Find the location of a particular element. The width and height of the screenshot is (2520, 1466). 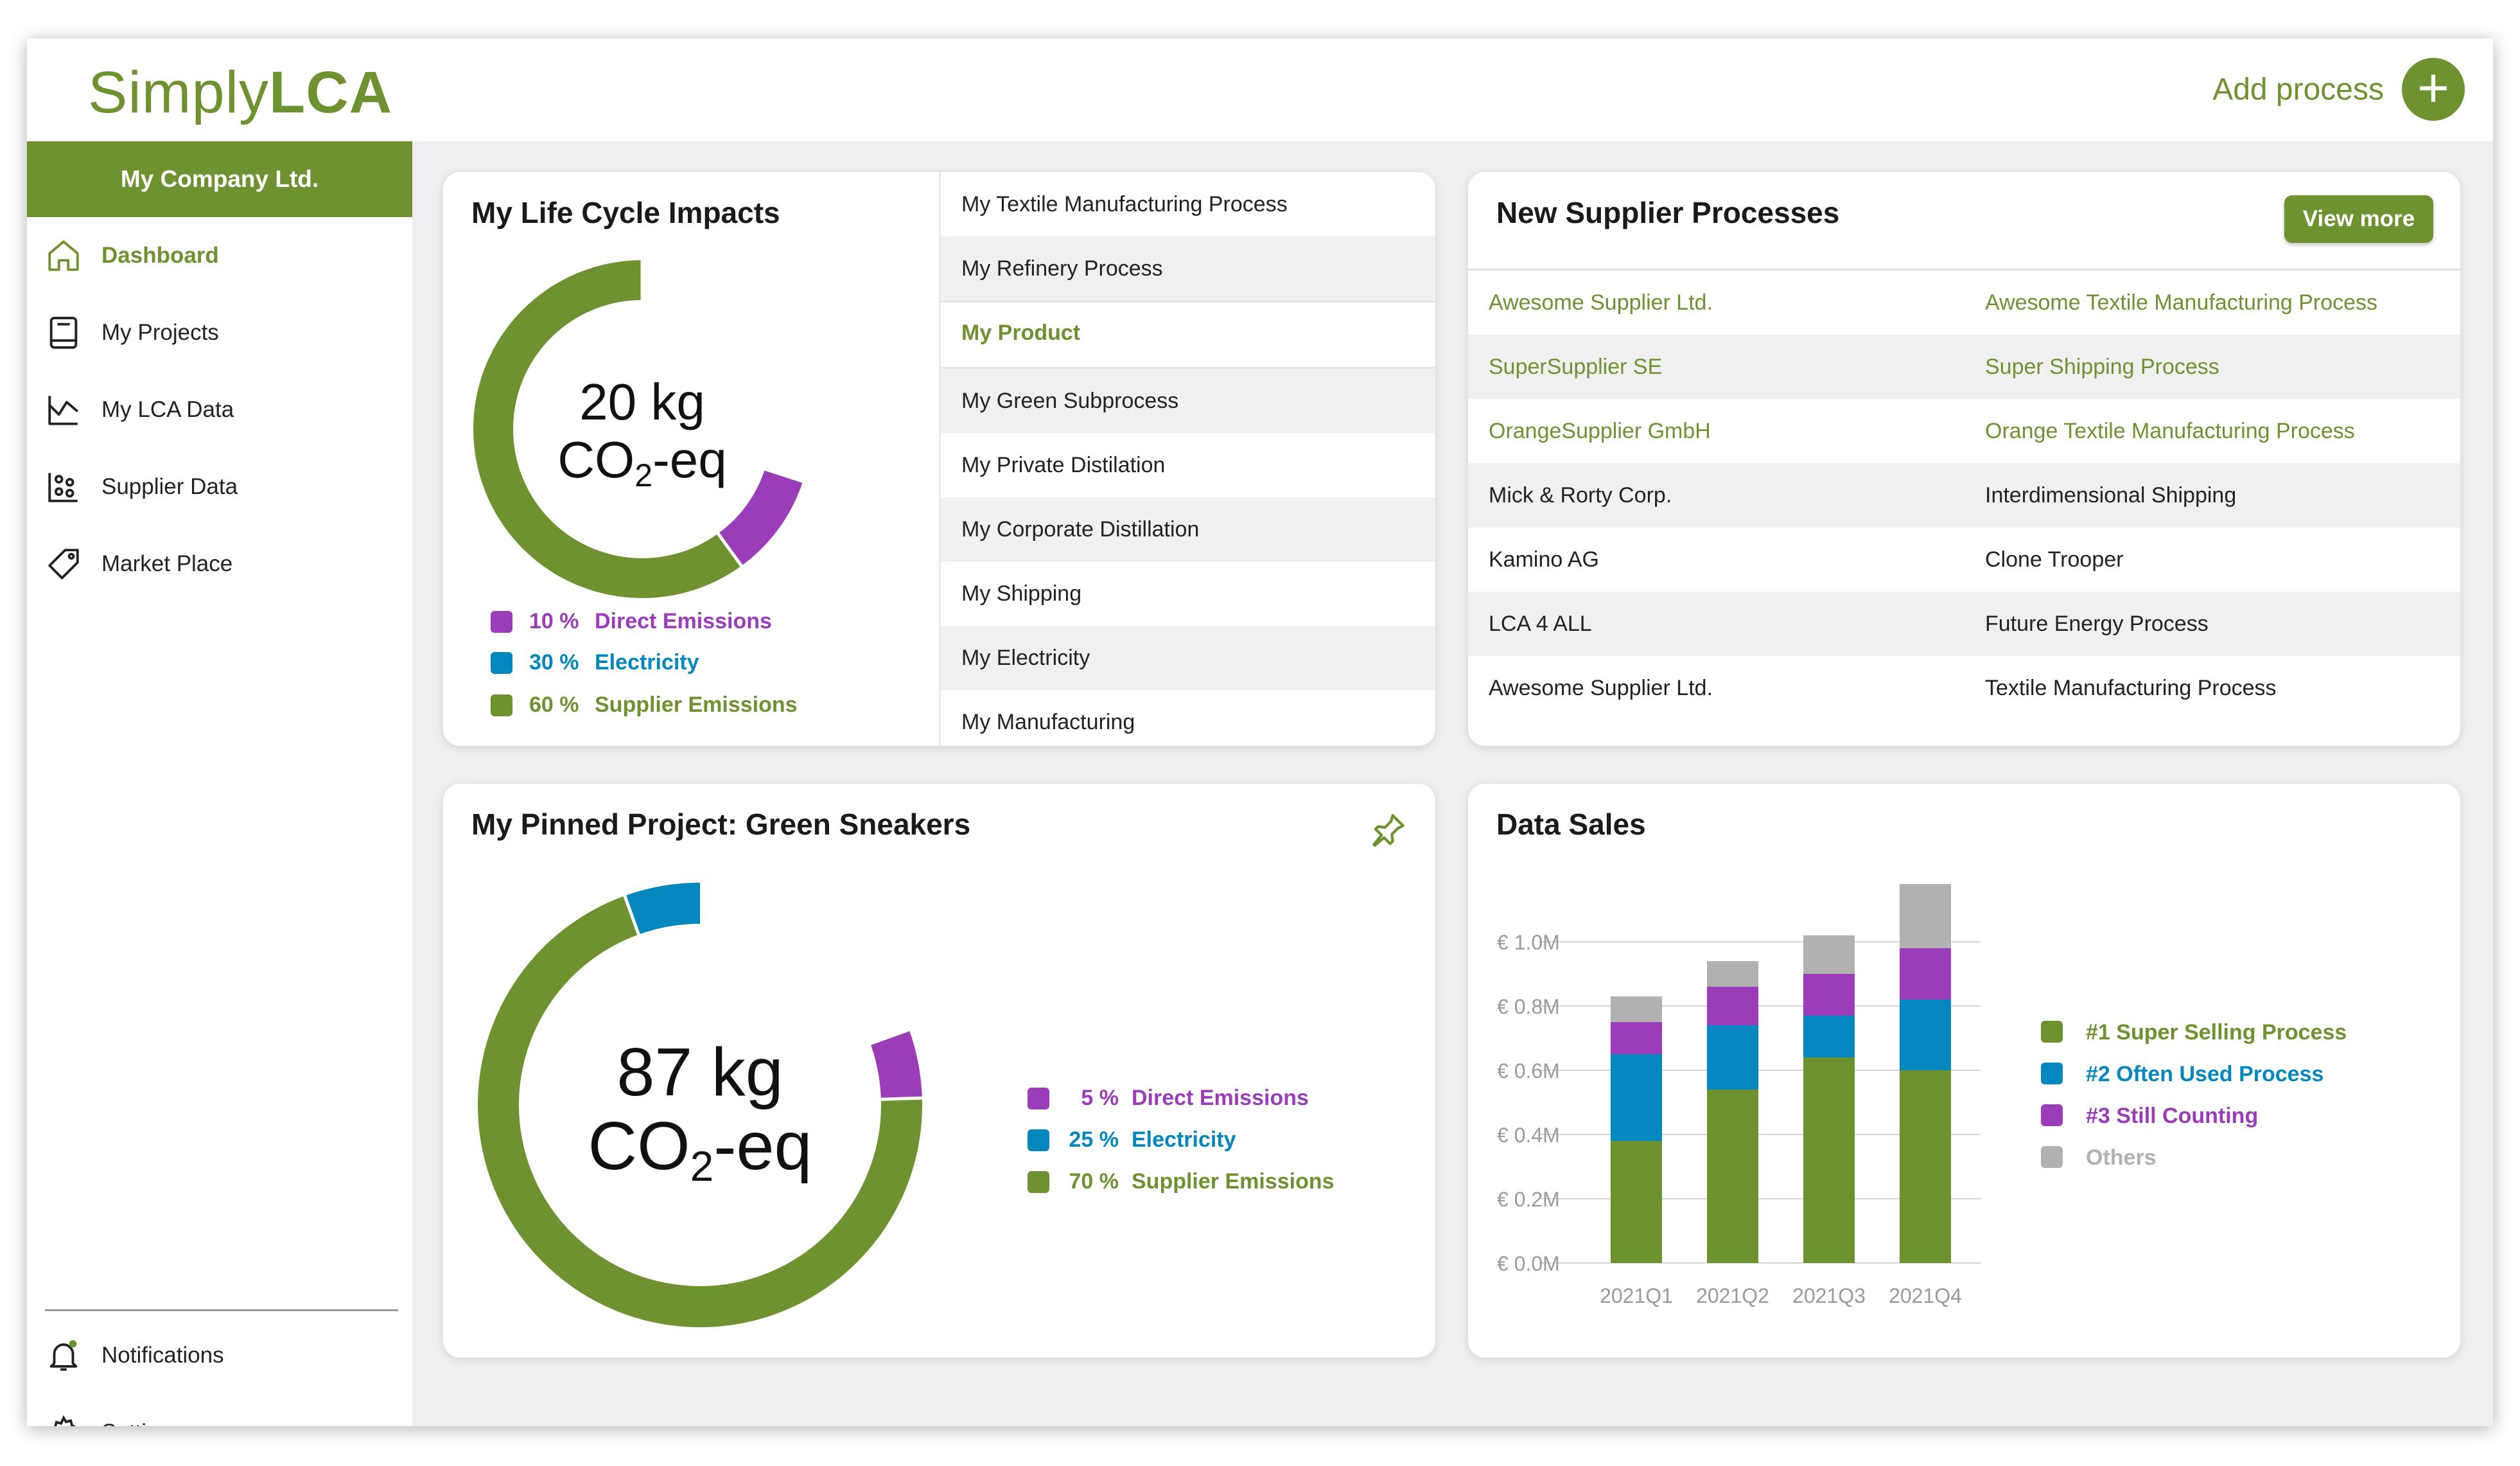

legend-label: Electricity is located at coordinates (1184, 1139).